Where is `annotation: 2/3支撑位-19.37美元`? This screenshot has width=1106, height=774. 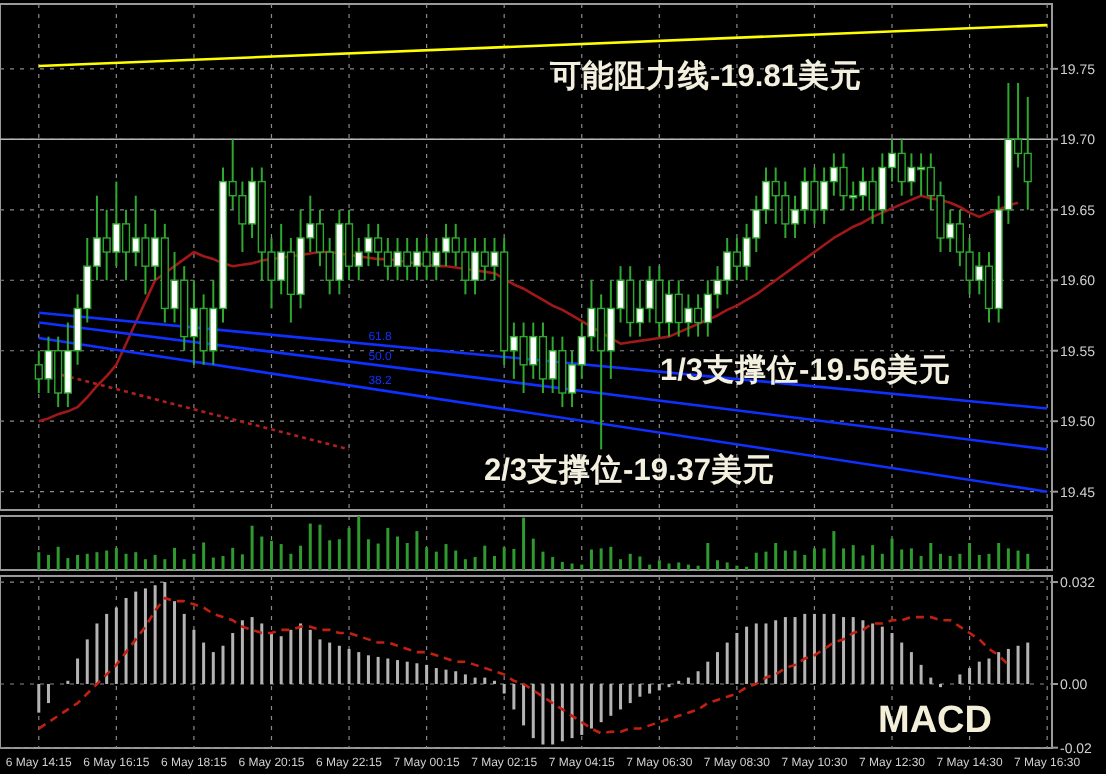 annotation: 2/3支撑位-19.37美元 is located at coordinates (629, 469).